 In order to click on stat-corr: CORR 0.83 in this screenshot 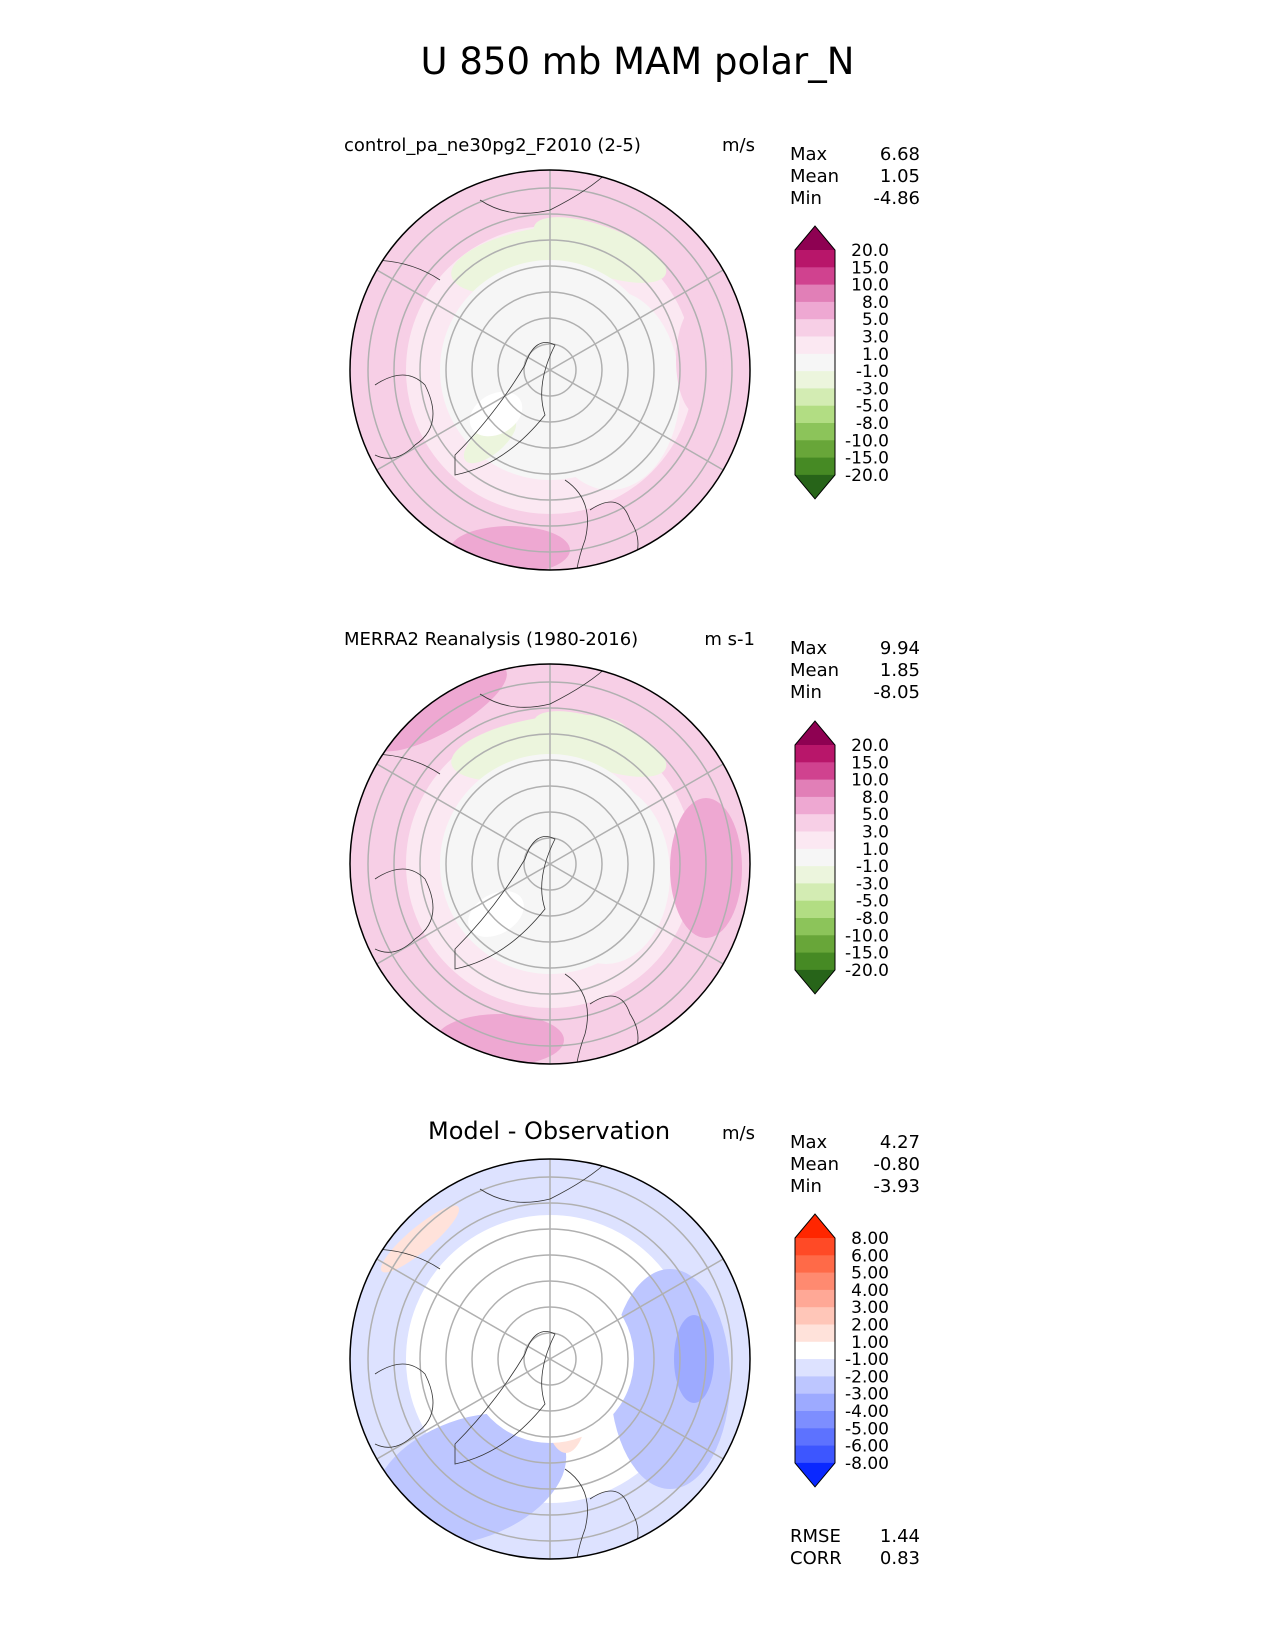, I will do `click(855, 1558)`.